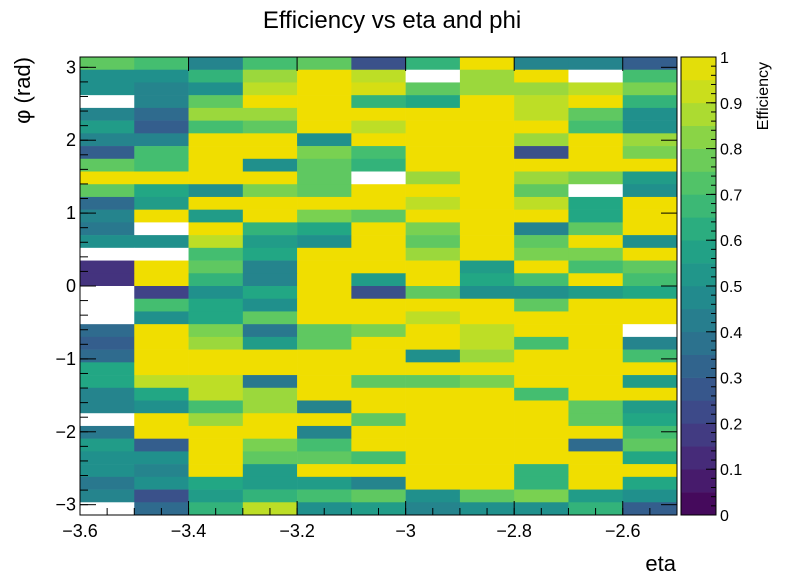 Image resolution: width=796 pixels, height=572 pixels. Describe the element at coordinates (80, 531) in the screenshot. I see `x-tick-label: −3.6` at that location.